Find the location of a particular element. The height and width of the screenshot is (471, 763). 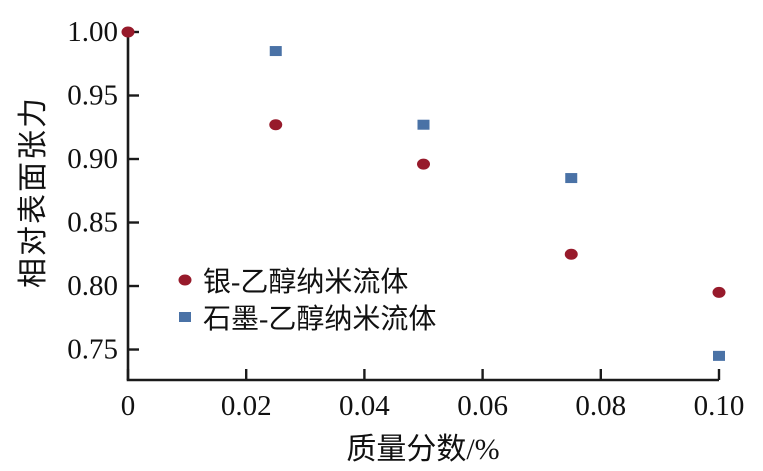

legend-item-graphite-ethanol-nanofluid: 石墨-乙醇纳米流体 is located at coordinates (306, 316).